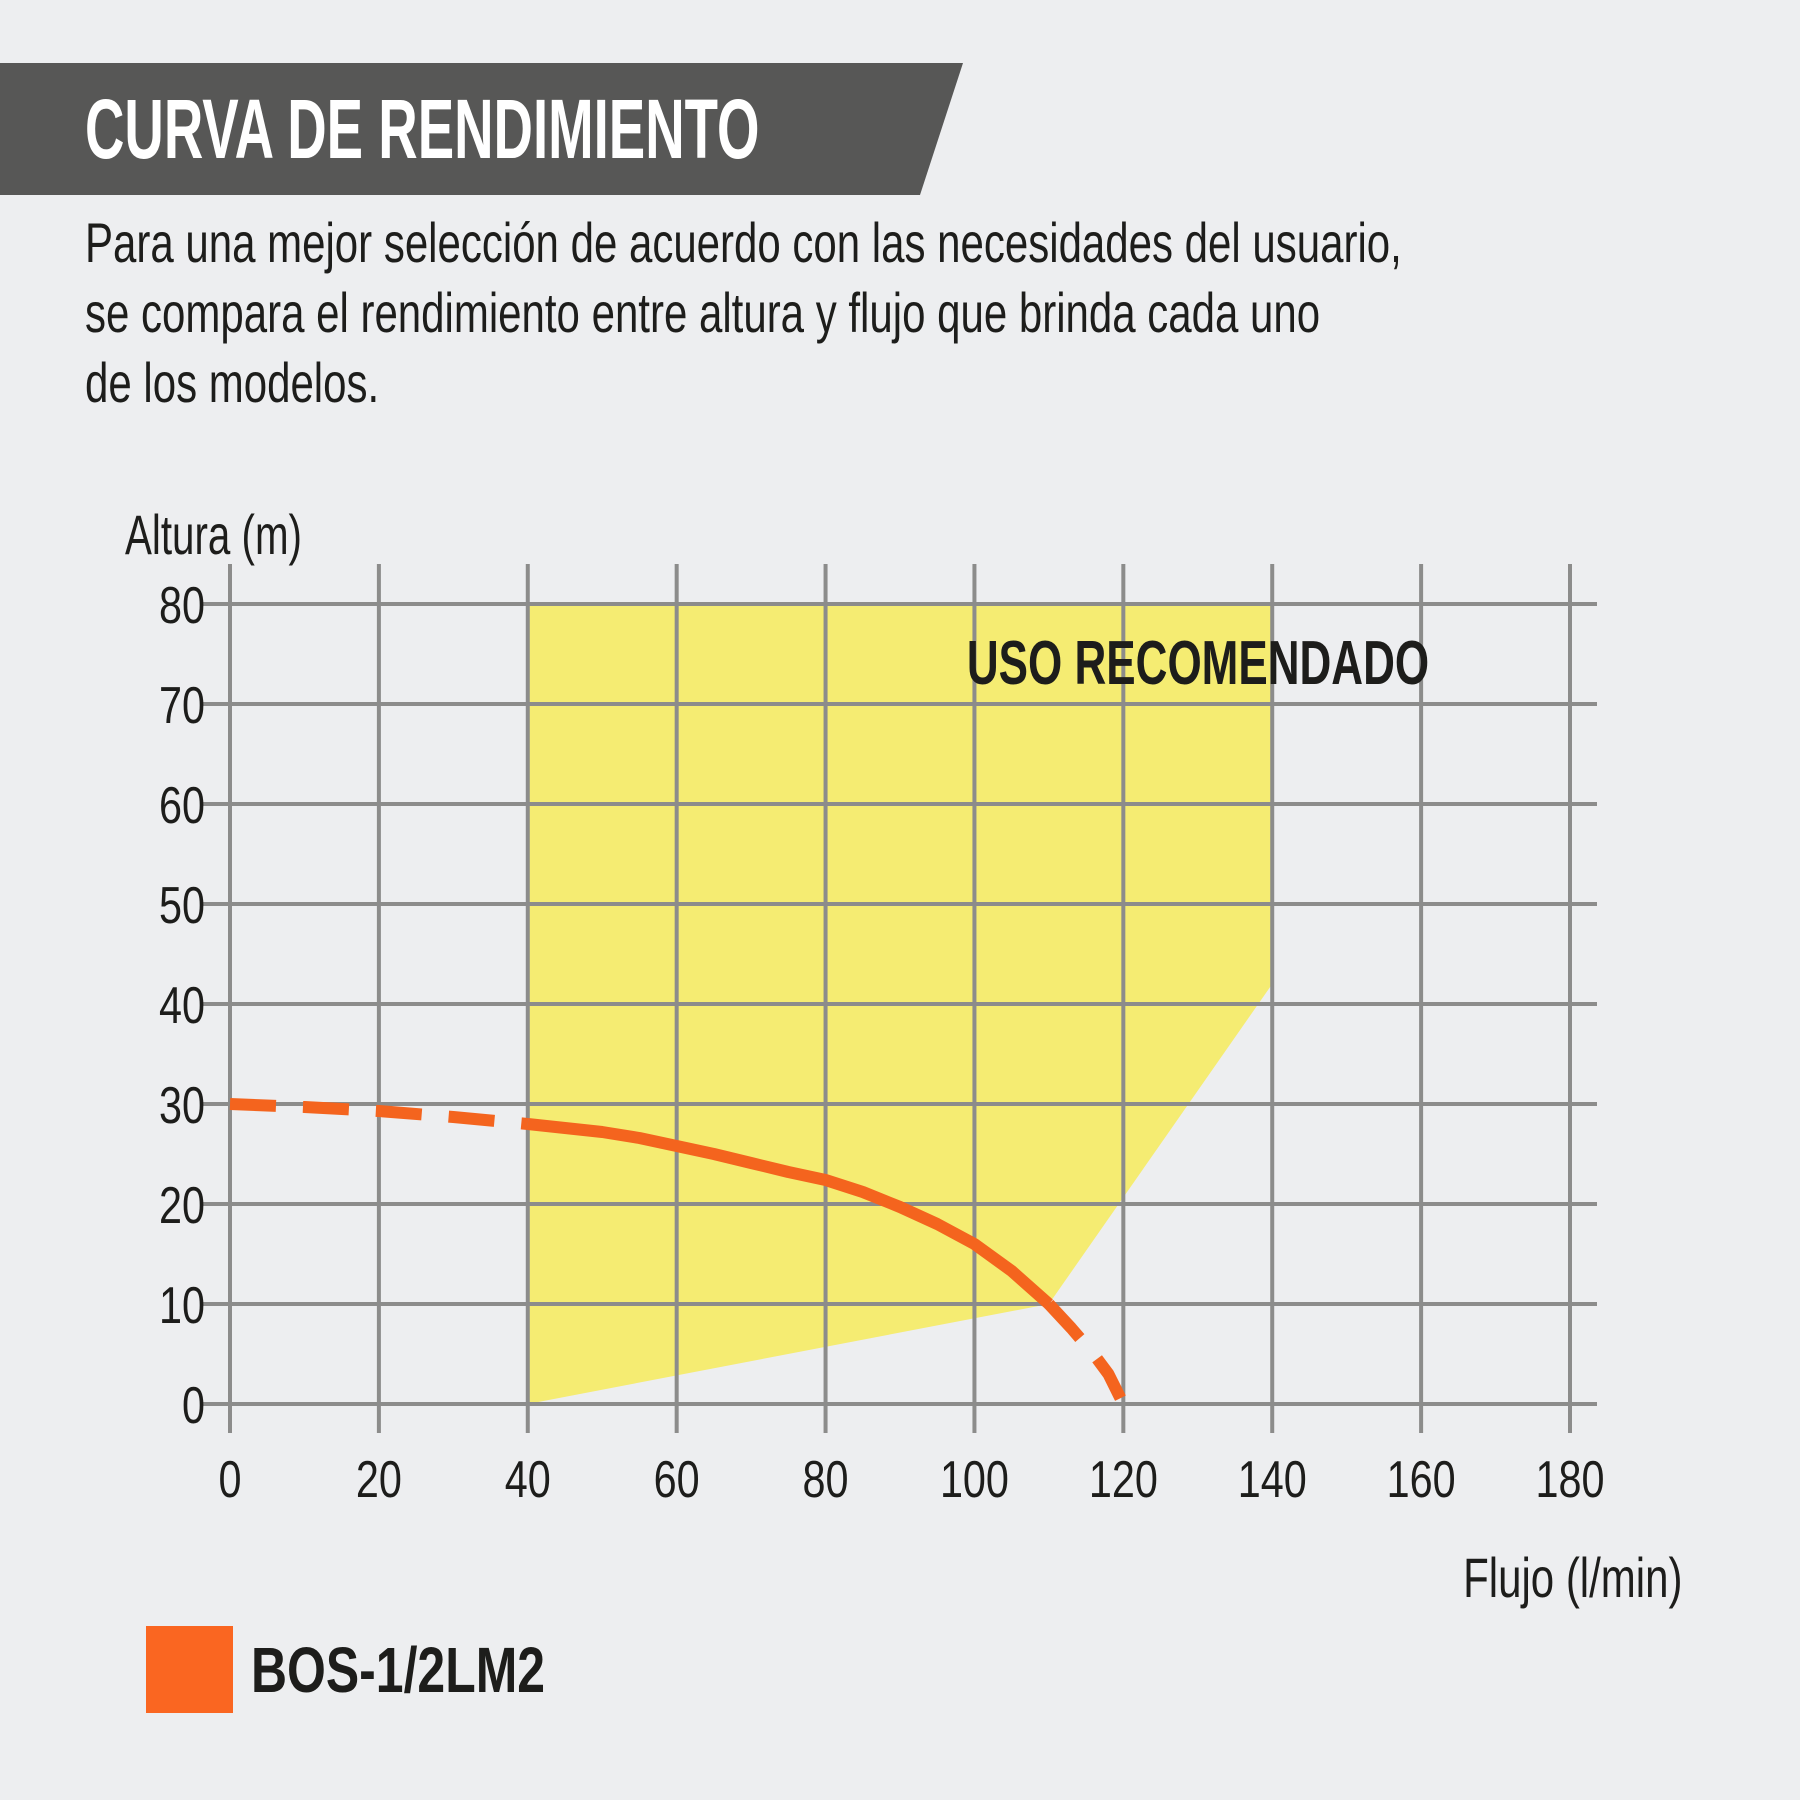  I want to click on y-tick-label: 60, so click(182, 806).